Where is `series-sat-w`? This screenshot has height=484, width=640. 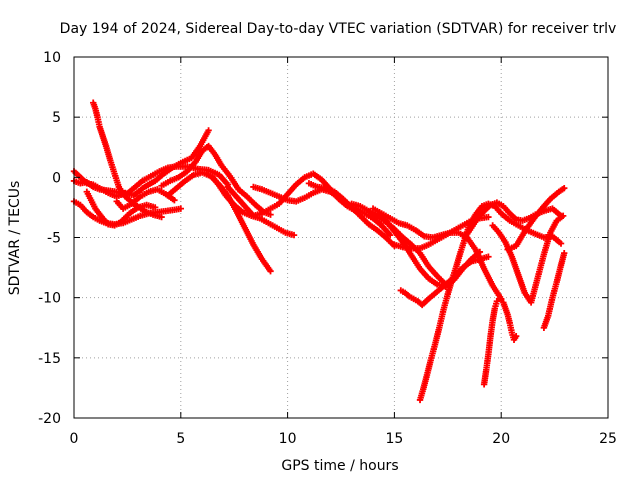 series-sat-w is located at coordinates (554, 290).